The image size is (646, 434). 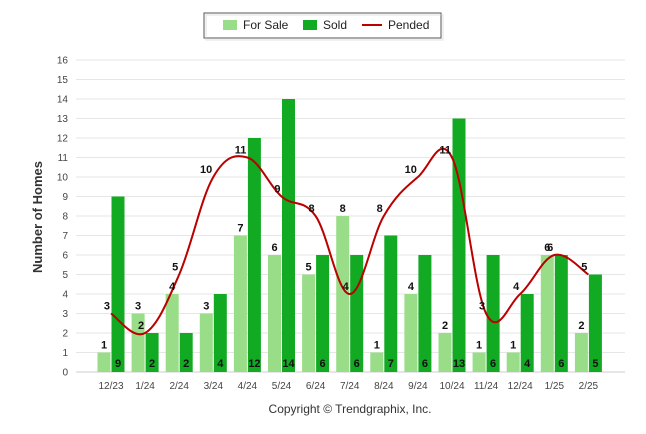 What do you see at coordinates (589, 386) in the screenshot?
I see `x-tick-label: 2/25` at bounding box center [589, 386].